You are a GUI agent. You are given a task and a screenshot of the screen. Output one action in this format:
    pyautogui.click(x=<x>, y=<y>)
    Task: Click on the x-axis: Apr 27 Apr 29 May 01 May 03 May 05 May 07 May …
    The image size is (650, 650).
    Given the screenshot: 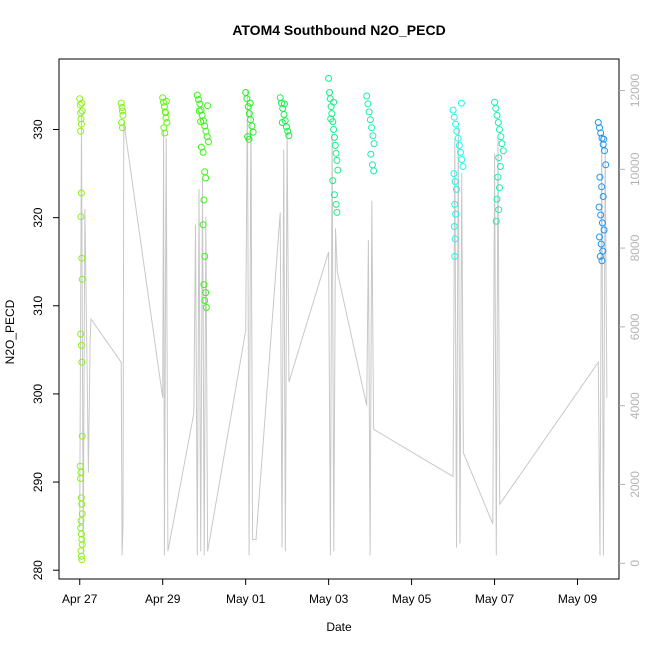 What is the action you would take?
    pyautogui.click(x=330, y=592)
    